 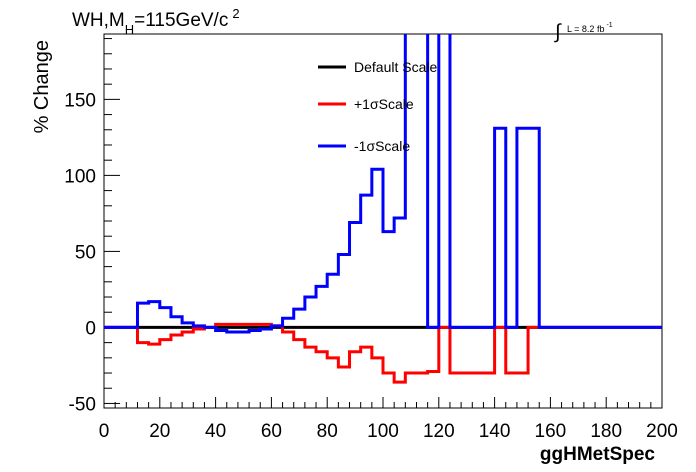 What do you see at coordinates (215, 431) in the screenshot?
I see `x-tick-label: 40` at bounding box center [215, 431].